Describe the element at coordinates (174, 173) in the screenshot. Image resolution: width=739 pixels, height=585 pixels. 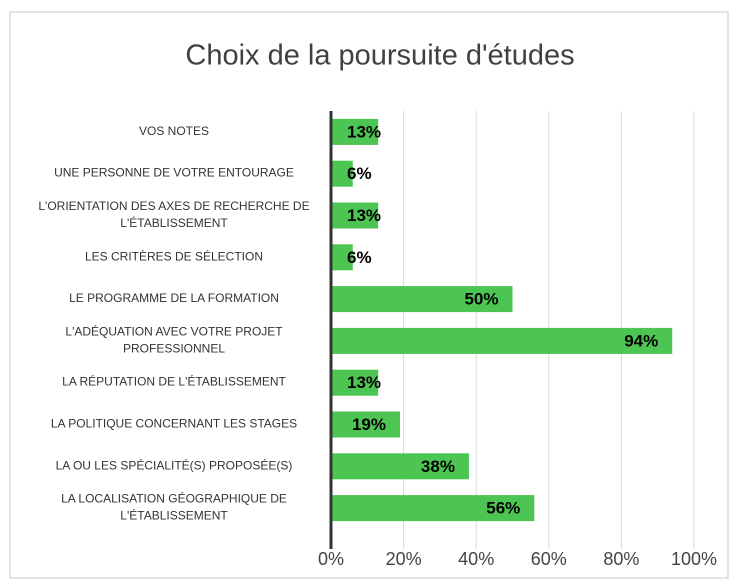
I see `y-tick-label: UNE PERSONNE DE VOTRE ENTOURAGE` at that location.